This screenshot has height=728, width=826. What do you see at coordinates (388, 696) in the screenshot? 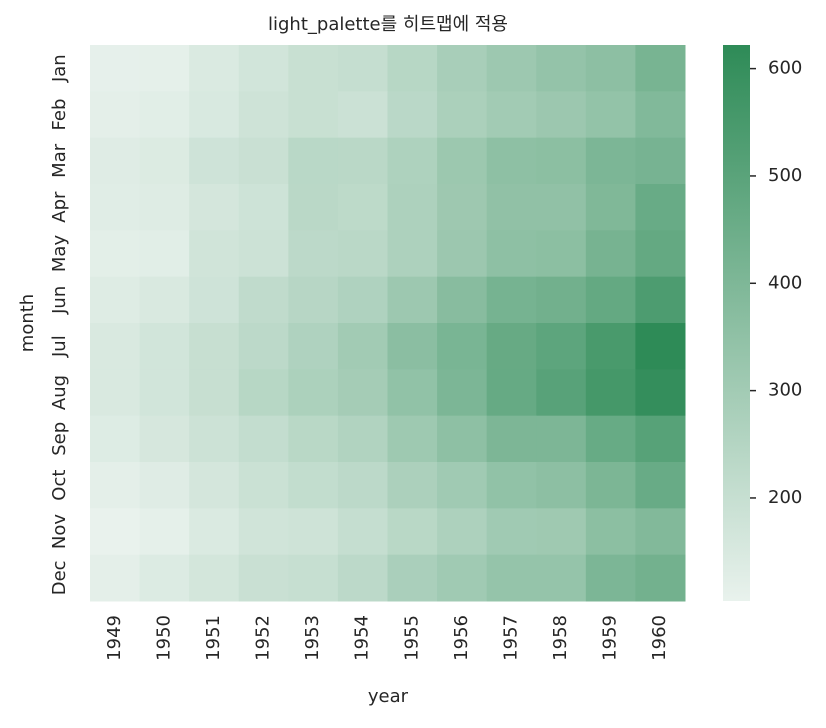
I see `x-axis-label: year` at bounding box center [388, 696].